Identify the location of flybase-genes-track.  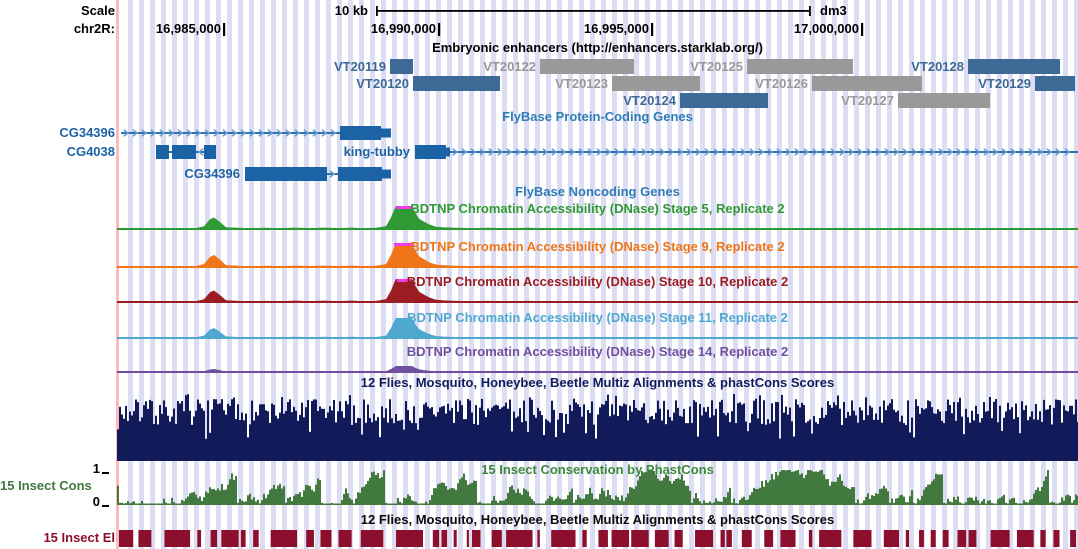
(599, 153).